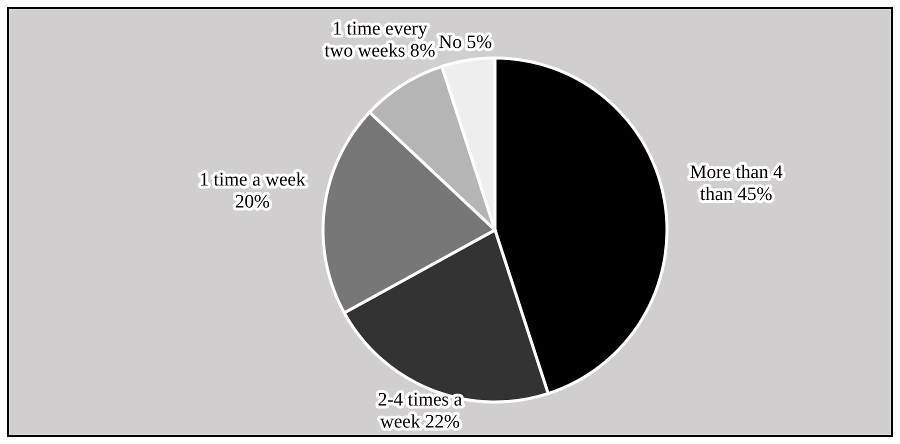 The height and width of the screenshot is (444, 900). What do you see at coordinates (252, 179) in the screenshot?
I see `slice-label: 1 time a week` at bounding box center [252, 179].